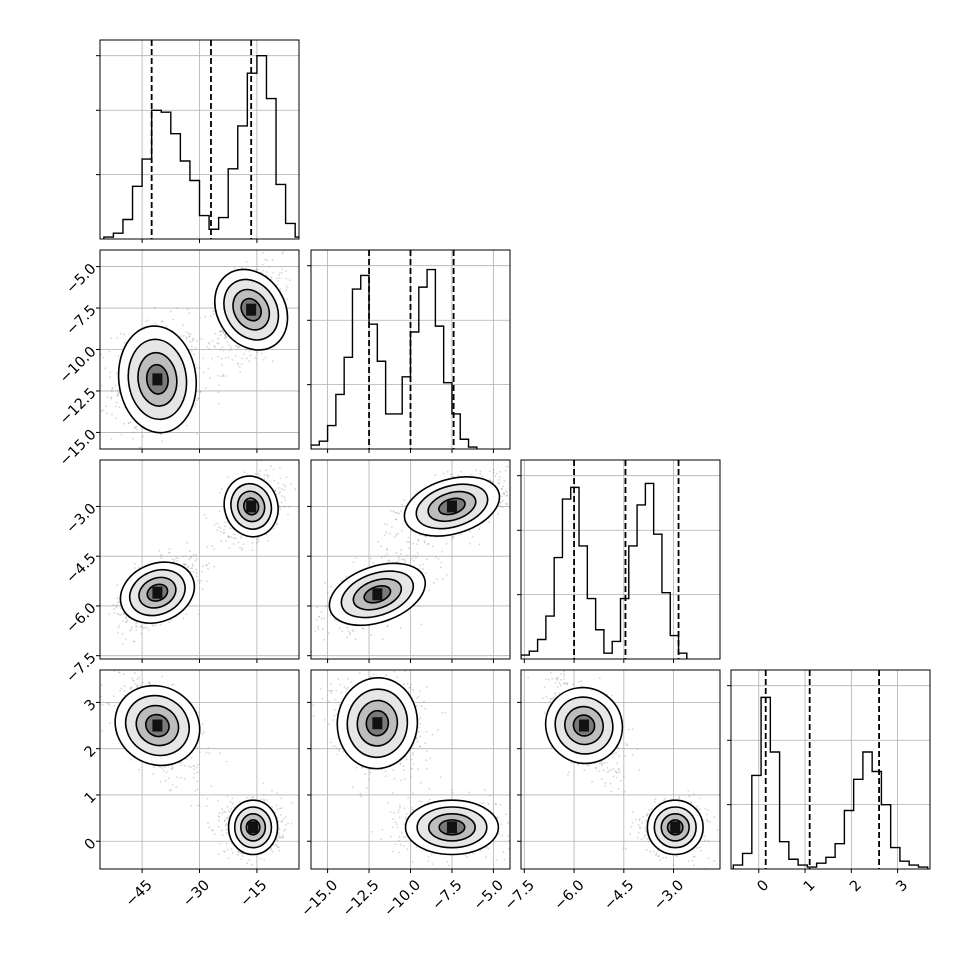 This screenshot has height=970, width=970. Describe the element at coordinates (81, 618) in the screenshot. I see `y-tick-label: −6.0` at that location.